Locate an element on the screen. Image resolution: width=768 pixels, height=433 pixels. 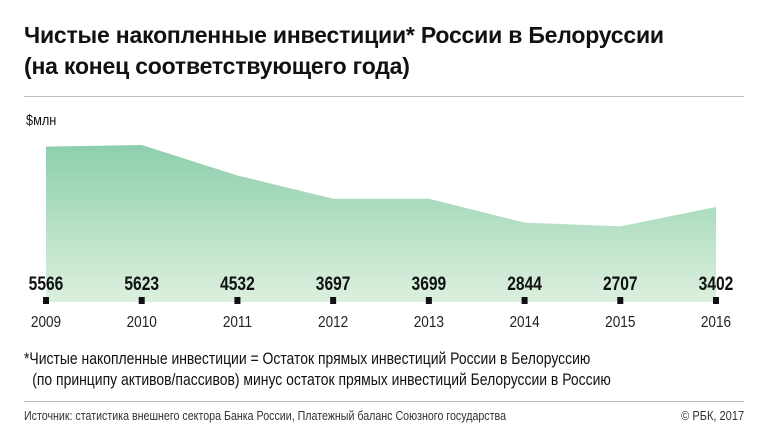
x-tick-label: 2016 is located at coordinates (716, 322).